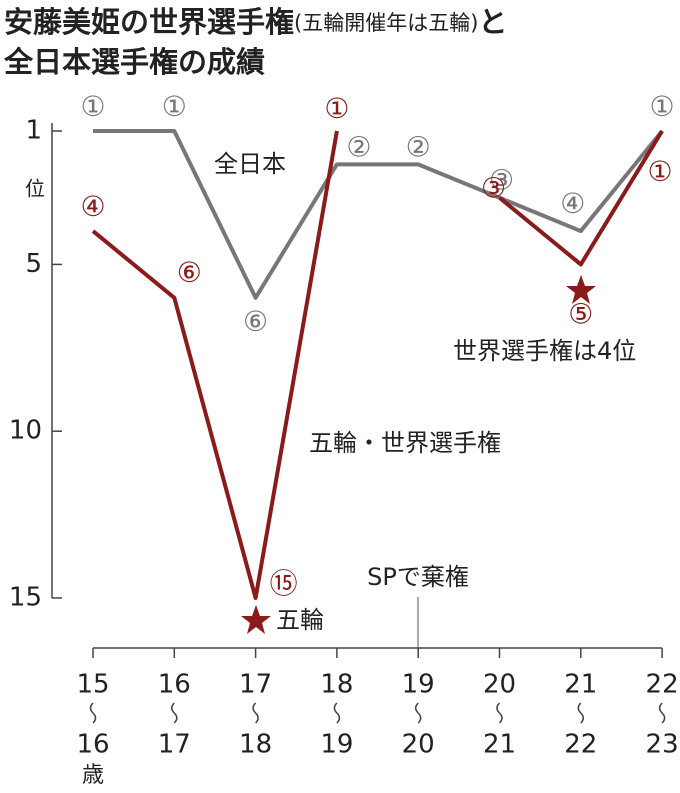 The image size is (680, 793). Describe the element at coordinates (134, 62) in the screenshot. I see `chart-title-line2: 全日本選手権の成績` at that location.